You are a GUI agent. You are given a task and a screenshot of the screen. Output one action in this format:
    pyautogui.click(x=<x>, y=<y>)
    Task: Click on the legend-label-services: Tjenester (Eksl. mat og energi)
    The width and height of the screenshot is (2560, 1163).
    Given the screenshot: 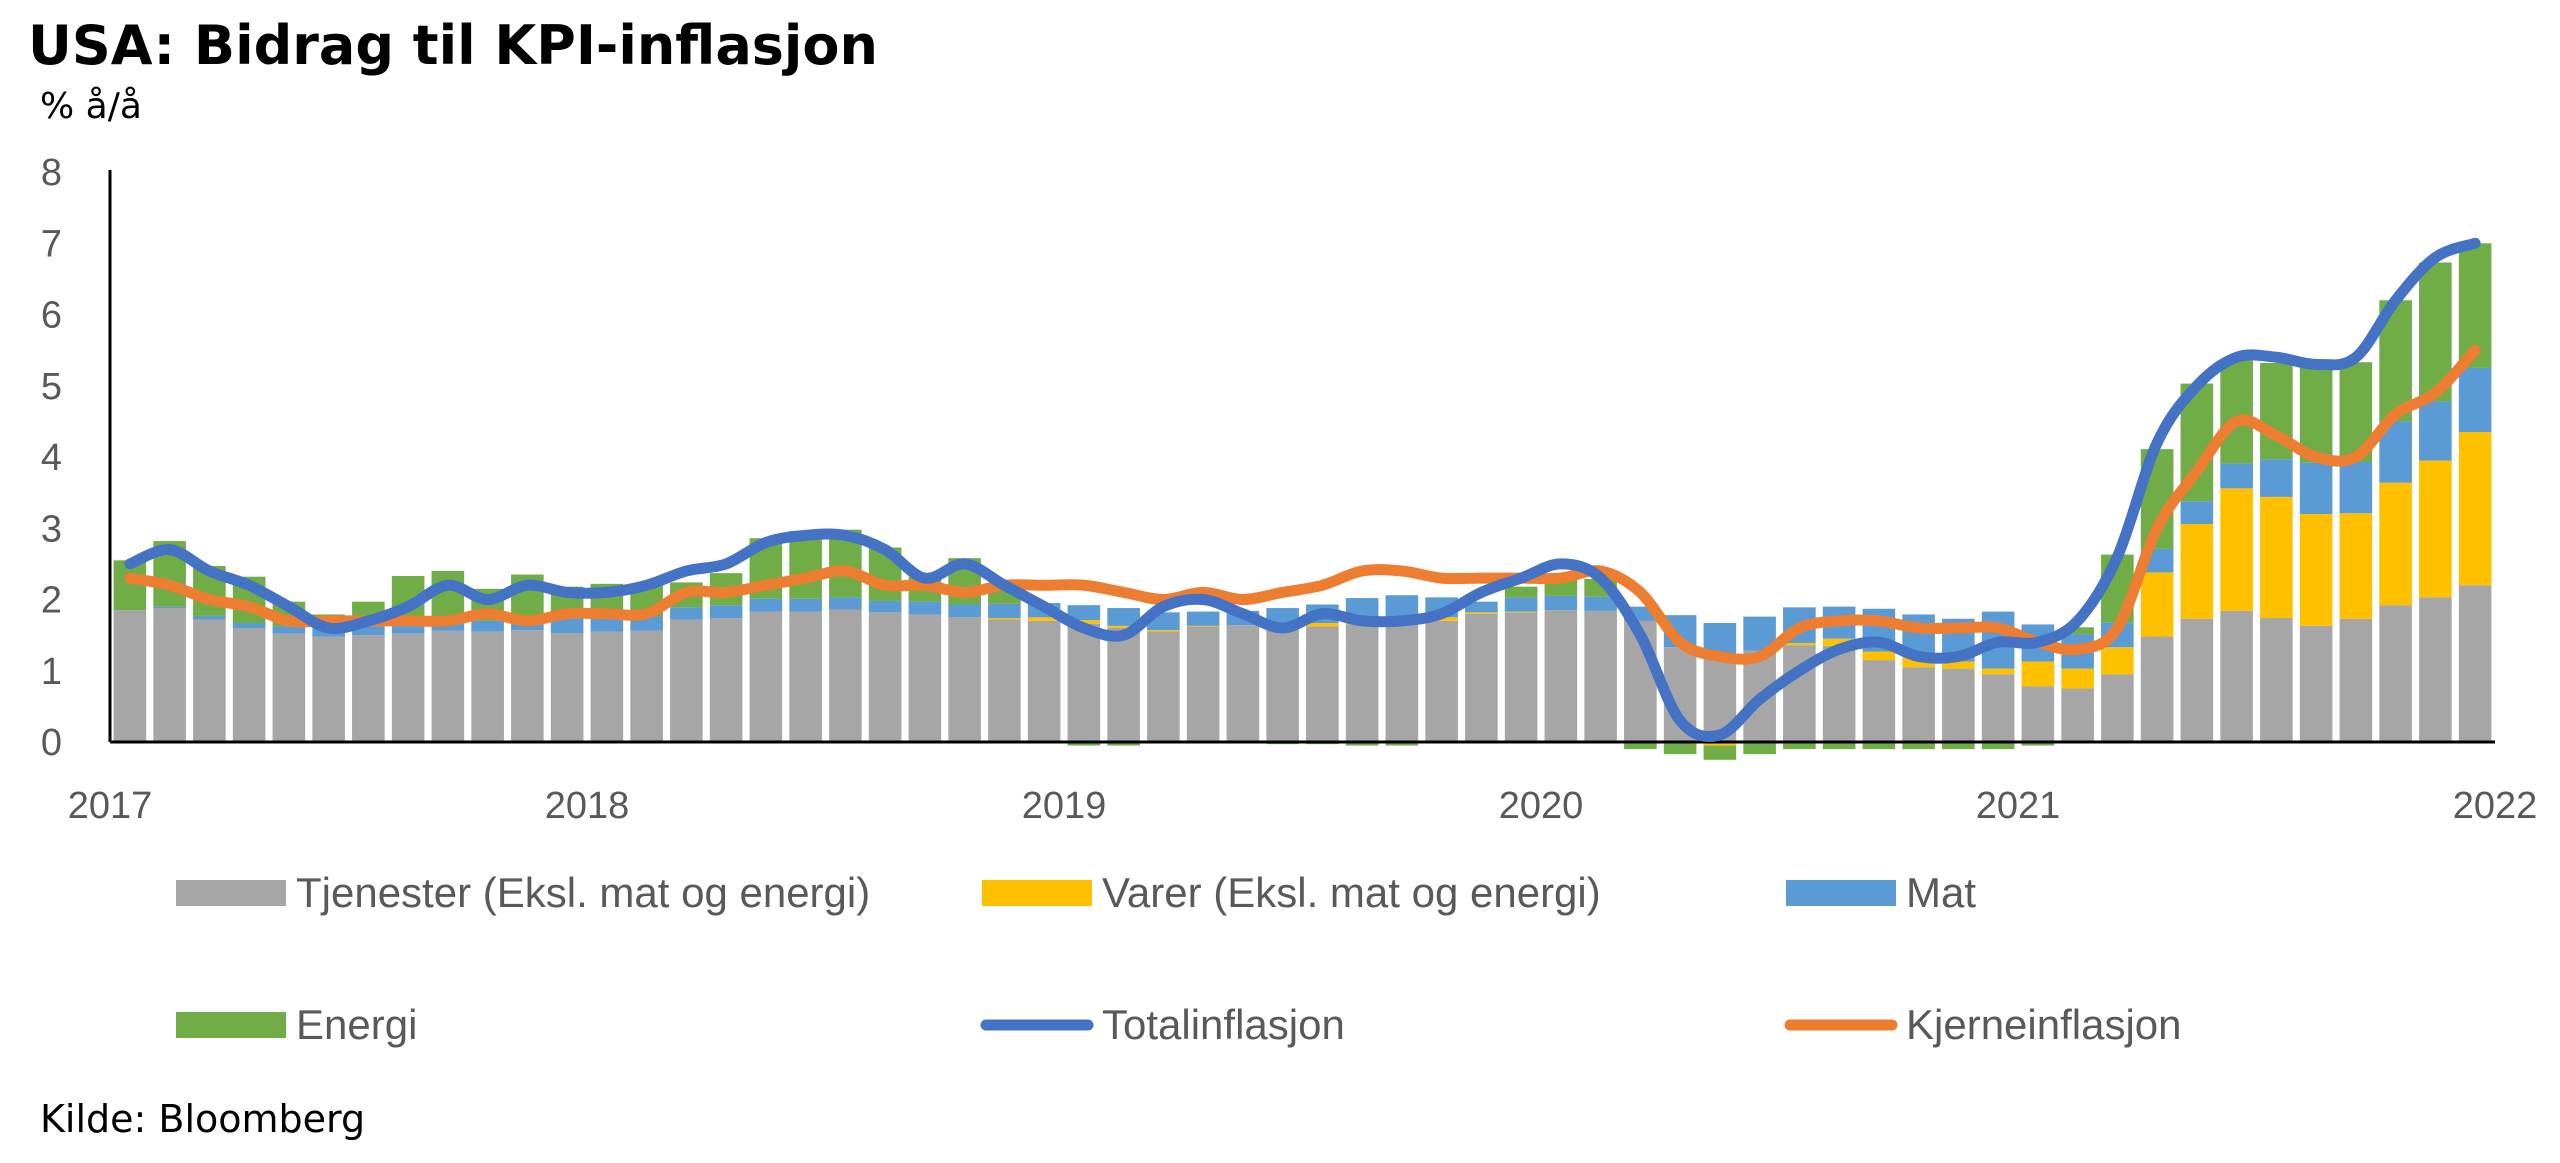 What is the action you would take?
    pyautogui.click(x=583, y=892)
    